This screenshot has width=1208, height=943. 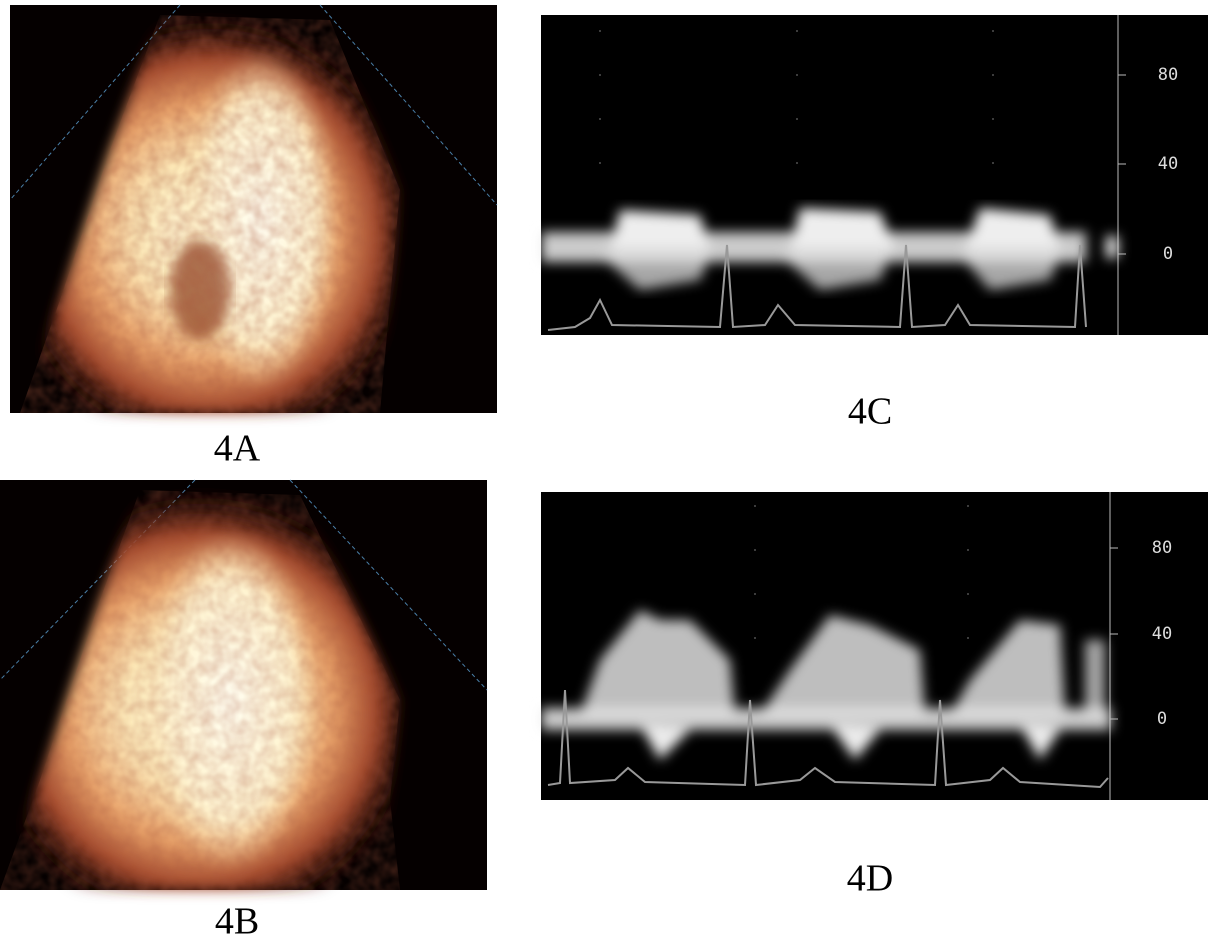 What do you see at coordinates (870, 879) in the screenshot?
I see `panel-label: 4D` at bounding box center [870, 879].